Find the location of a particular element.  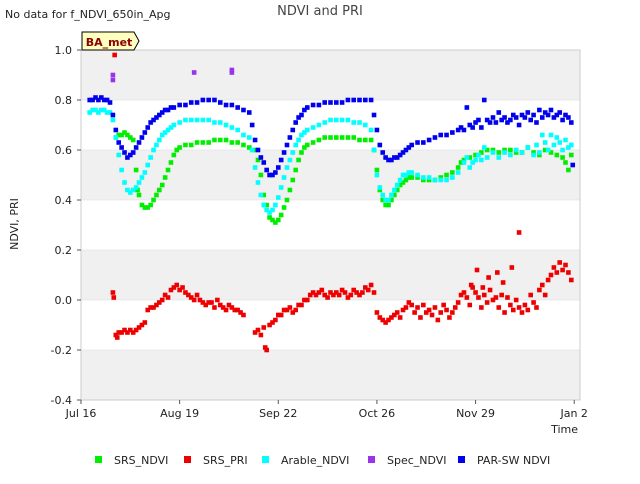

chart-title: NDVI and PRI is located at coordinates (320, 11).